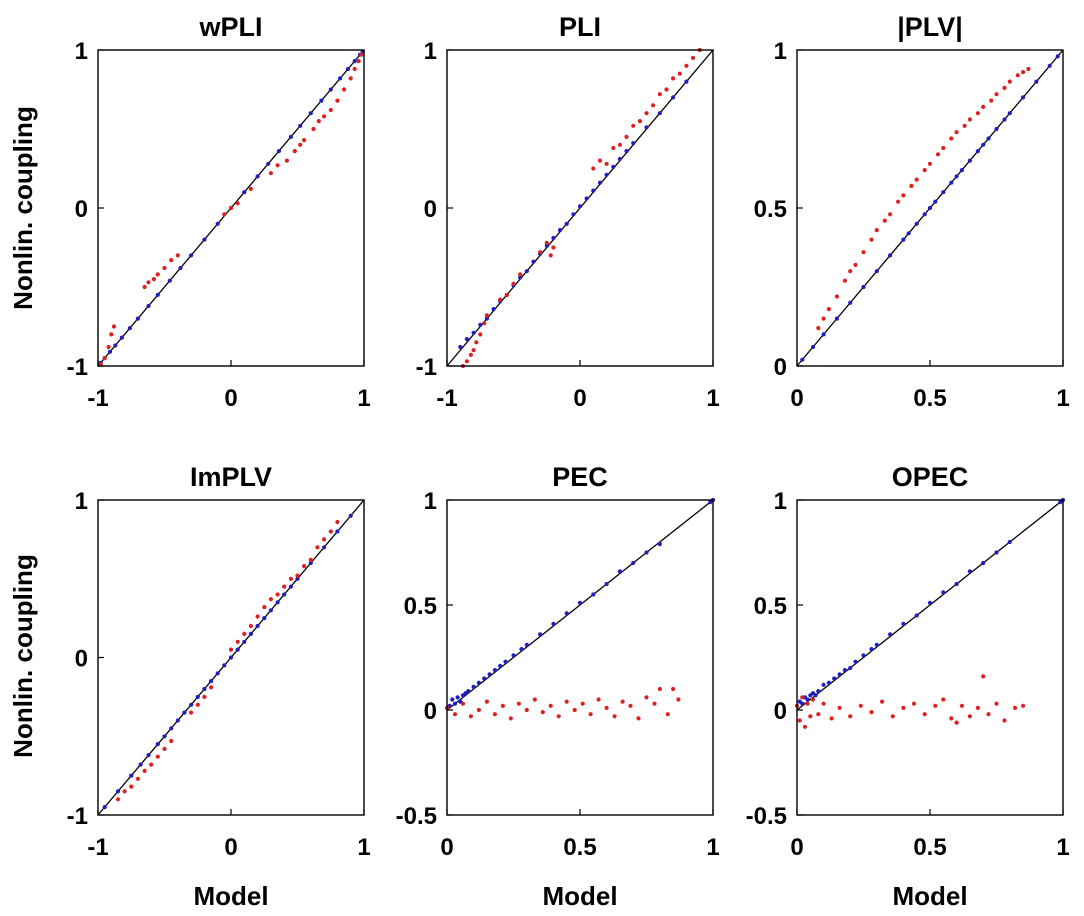  What do you see at coordinates (1062, 847) in the screenshot?
I see `x-tick-label-6-3: 1` at bounding box center [1062, 847].